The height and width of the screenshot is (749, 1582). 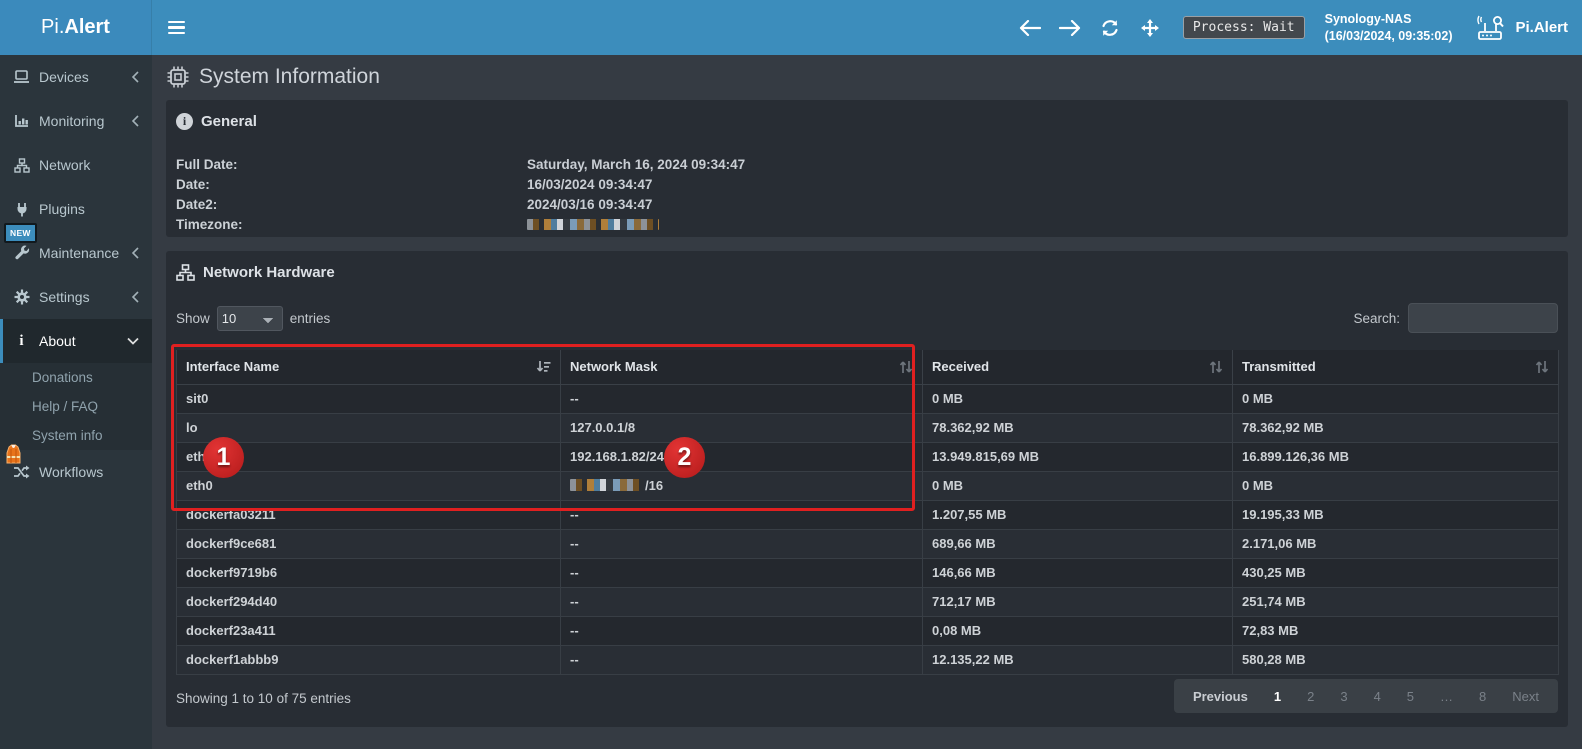 I want to click on search-input, so click(x=1483, y=318).